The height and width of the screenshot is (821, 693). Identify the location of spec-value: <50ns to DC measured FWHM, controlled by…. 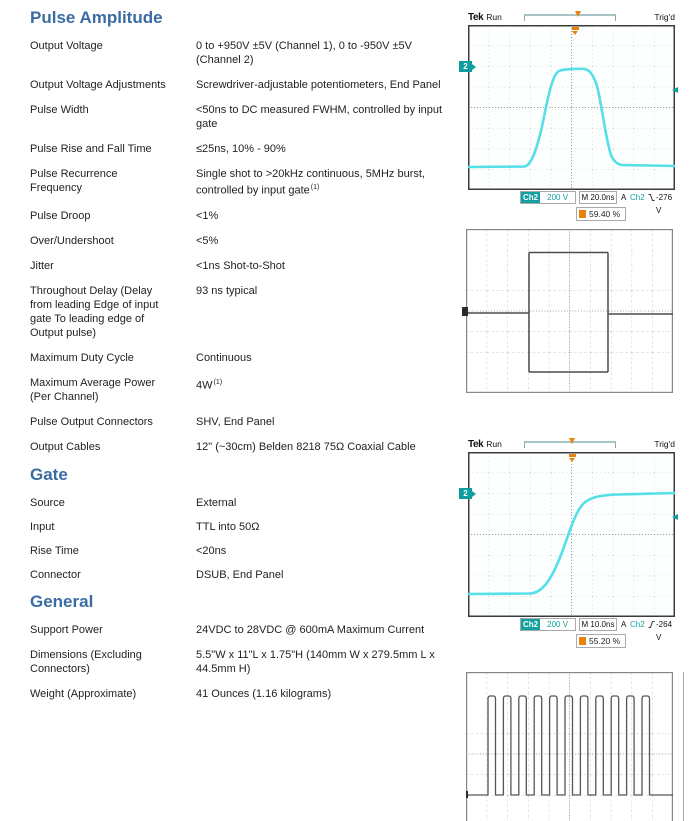
(320, 117).